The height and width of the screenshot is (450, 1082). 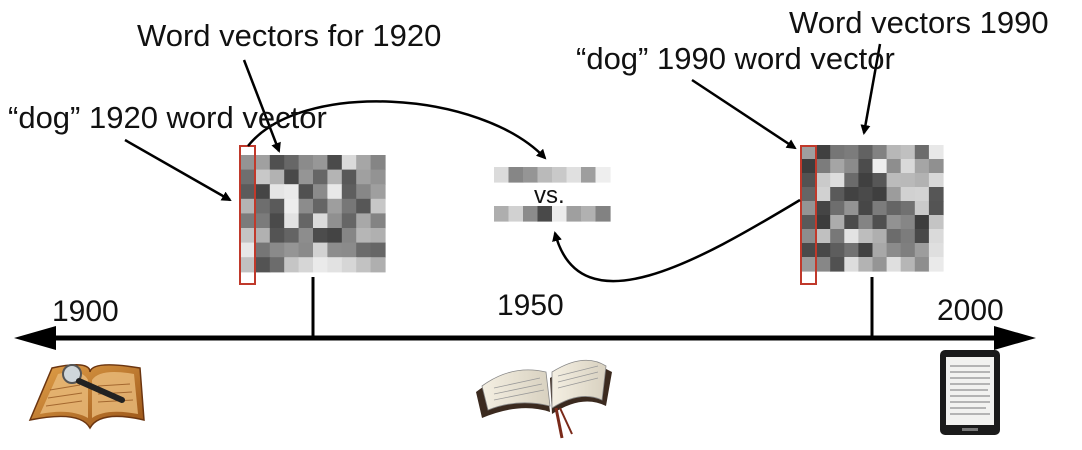 What do you see at coordinates (544, 399) in the screenshot?
I see `open-bible-icon` at bounding box center [544, 399].